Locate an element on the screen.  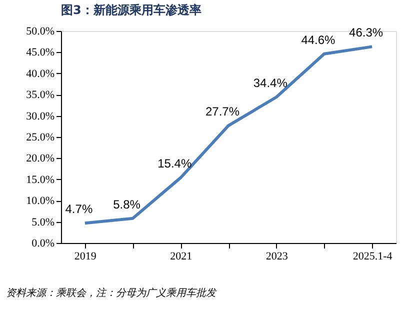
y-tick-label: 50.0% is located at coordinates (40, 32).